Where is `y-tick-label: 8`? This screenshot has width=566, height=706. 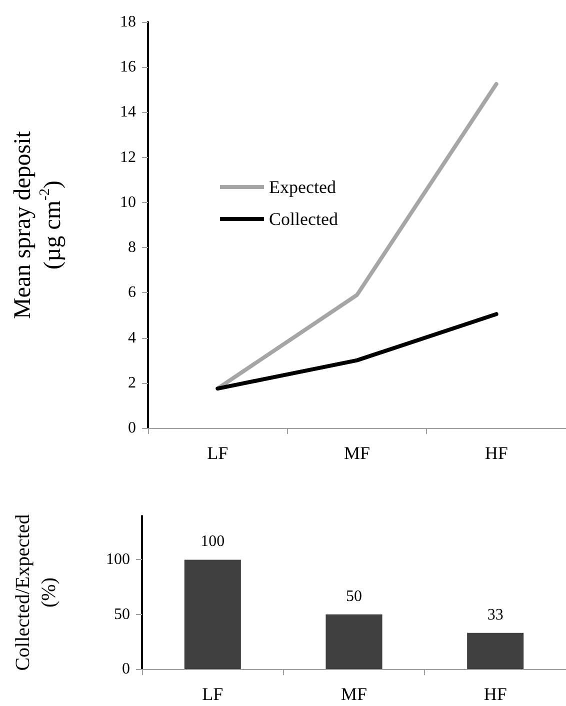
y-tick-label: 8 is located at coordinates (132, 247).